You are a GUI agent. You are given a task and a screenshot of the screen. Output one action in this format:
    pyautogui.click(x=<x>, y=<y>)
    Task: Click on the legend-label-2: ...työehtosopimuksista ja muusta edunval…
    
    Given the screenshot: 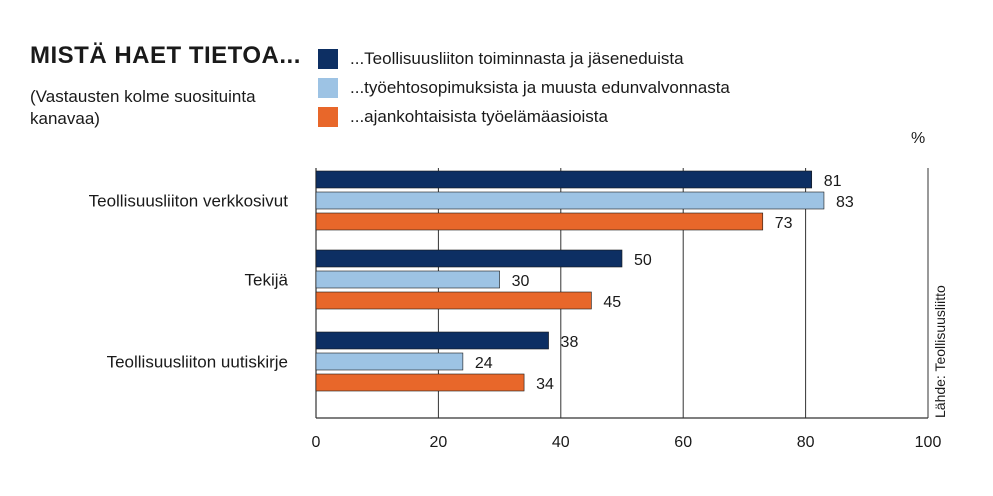 What is the action you would take?
    pyautogui.click(x=540, y=87)
    